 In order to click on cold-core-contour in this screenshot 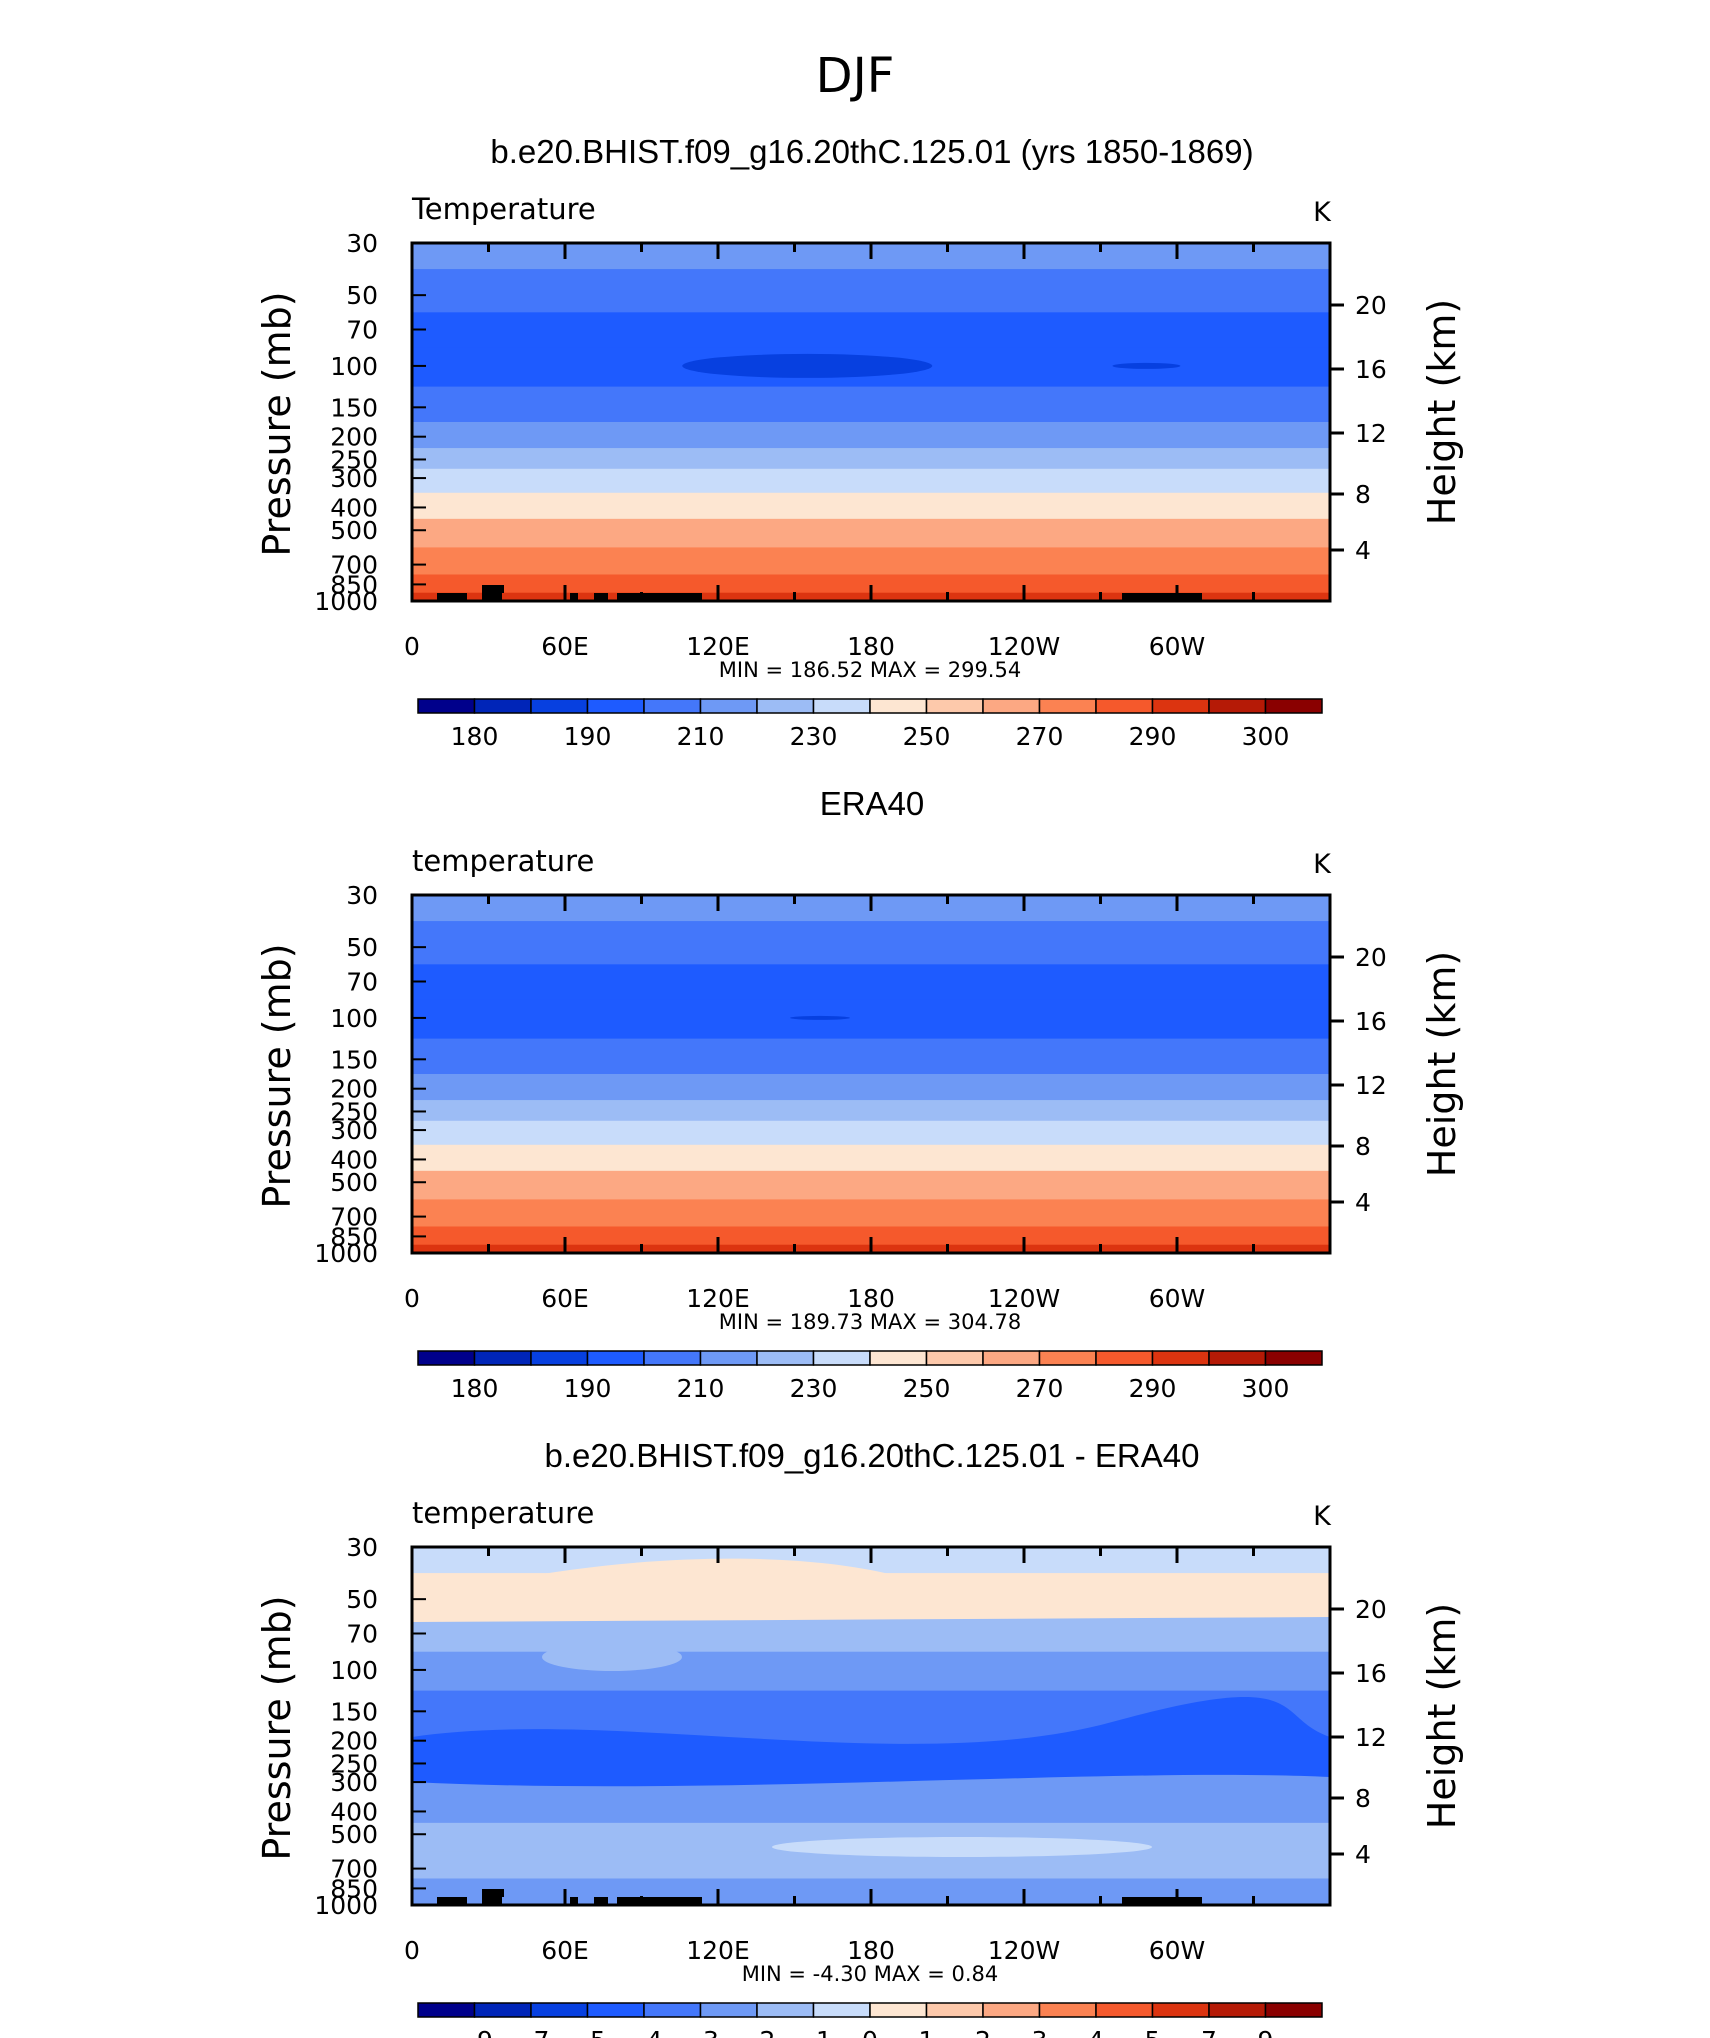, I will do `click(1146, 365)`.